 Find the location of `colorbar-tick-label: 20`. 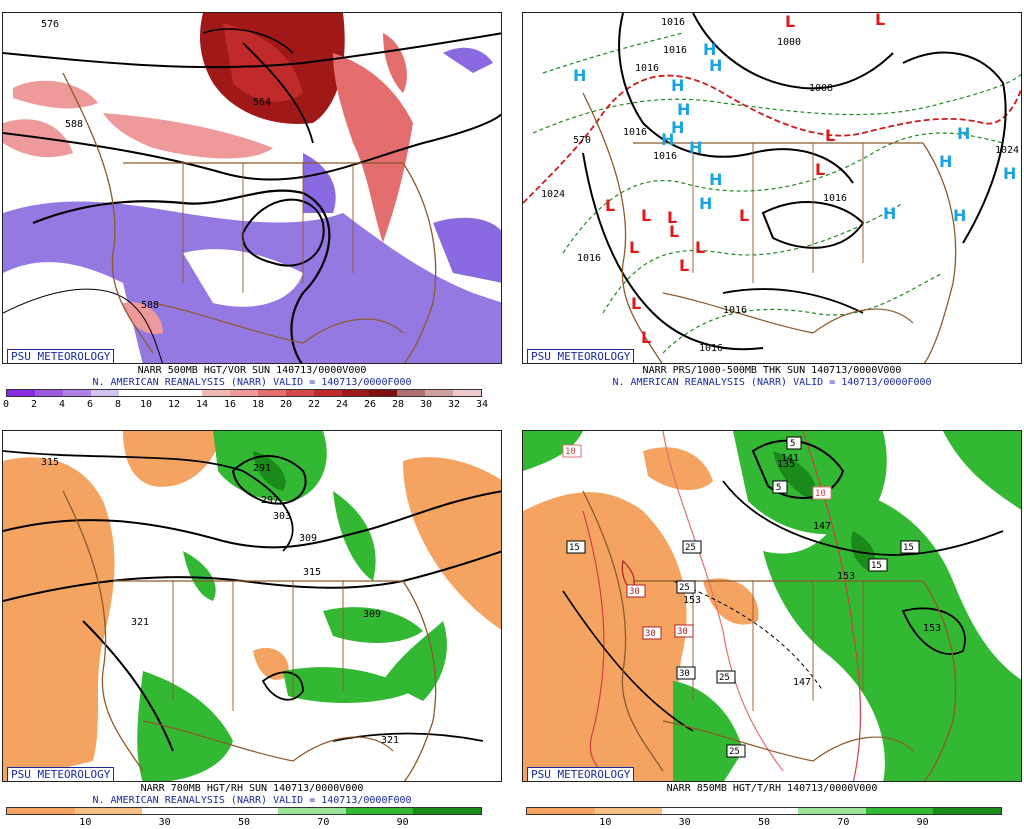

colorbar-tick-label: 20 is located at coordinates (286, 404).